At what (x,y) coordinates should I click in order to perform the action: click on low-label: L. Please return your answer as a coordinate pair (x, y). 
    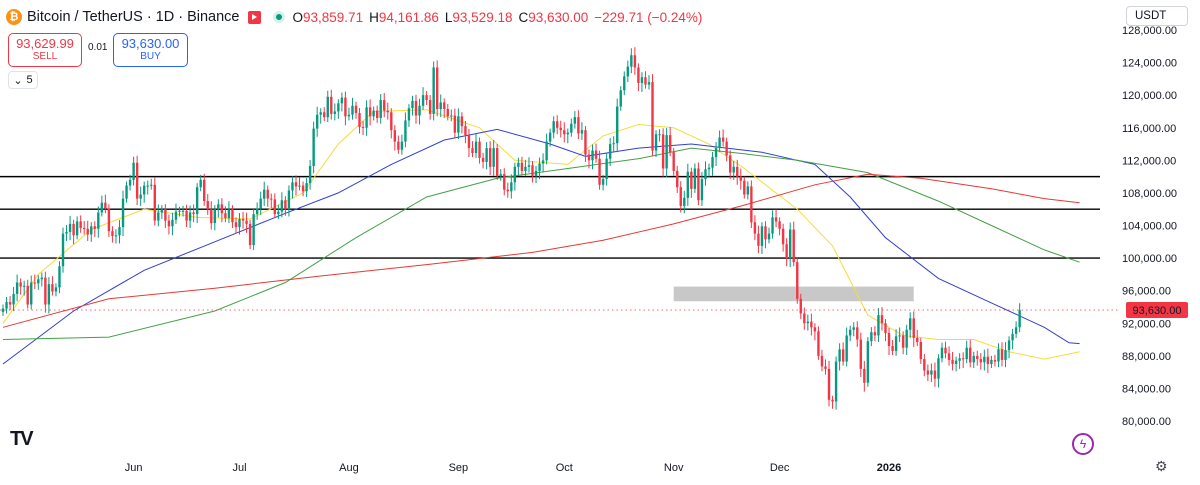
    Looking at the image, I should click on (448, 17).